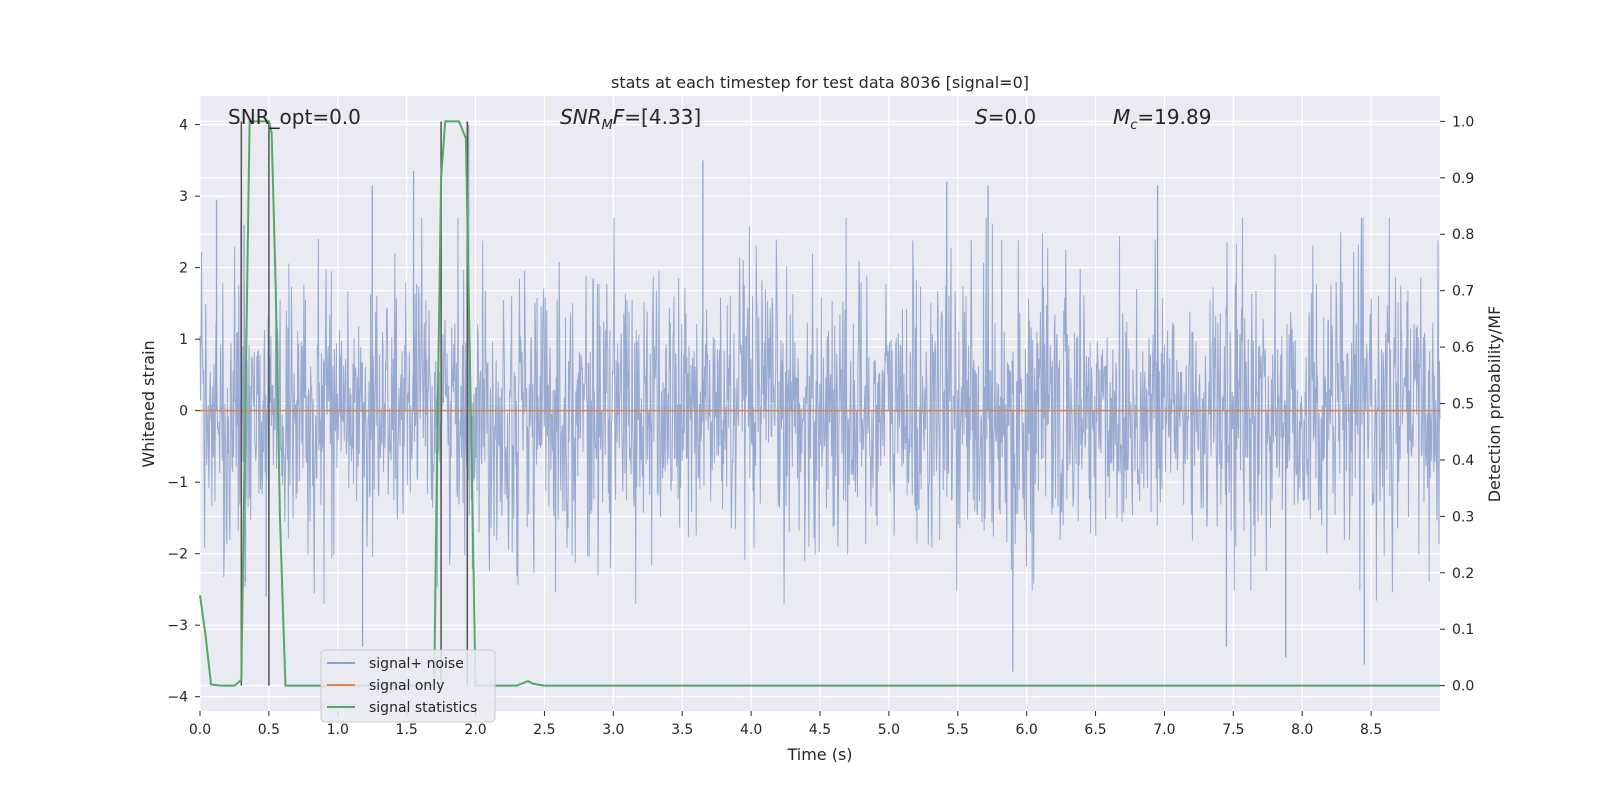 Image resolution: width=1600 pixels, height=800 pixels. Describe the element at coordinates (177, 626) in the screenshot. I see `y-left-tick-label: −3` at that location.